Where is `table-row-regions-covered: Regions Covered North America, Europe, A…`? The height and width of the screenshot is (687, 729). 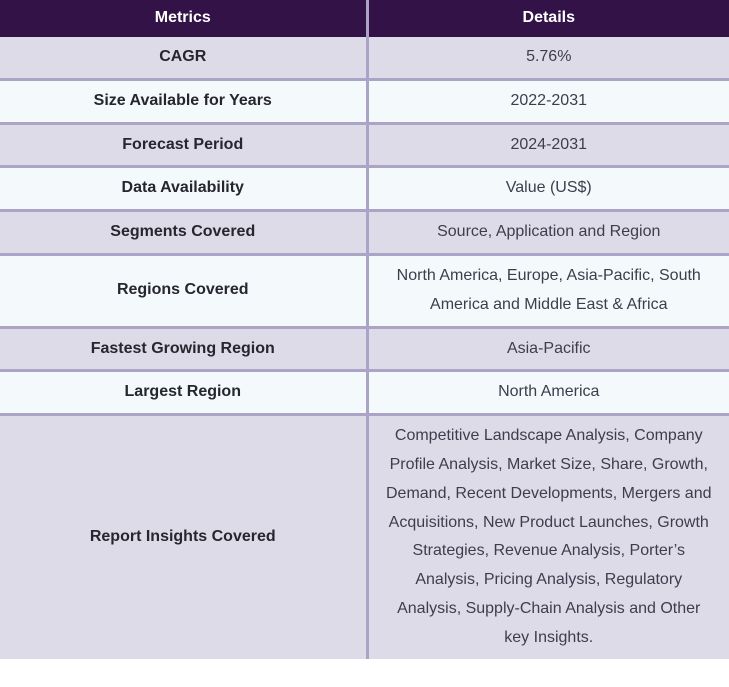 table-row-regions-covered: Regions Covered North America, Europe, A… is located at coordinates (364, 290).